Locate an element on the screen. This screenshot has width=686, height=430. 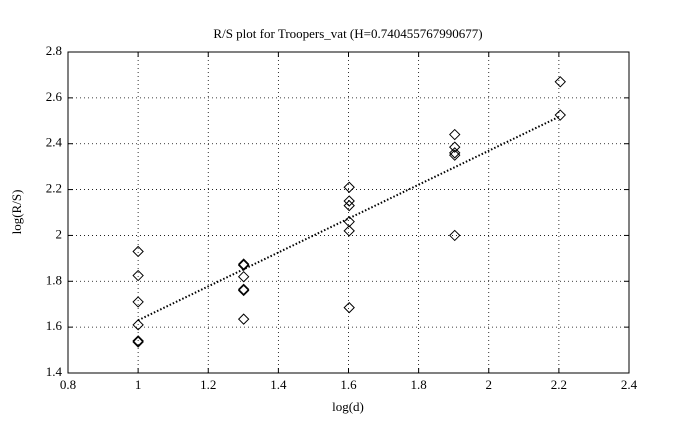
x-tick-label: 1.6 is located at coordinates (348, 384).